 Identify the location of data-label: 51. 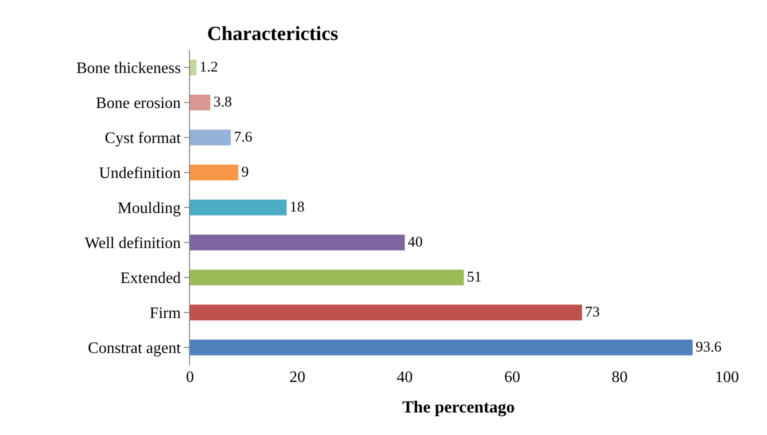
(474, 278).